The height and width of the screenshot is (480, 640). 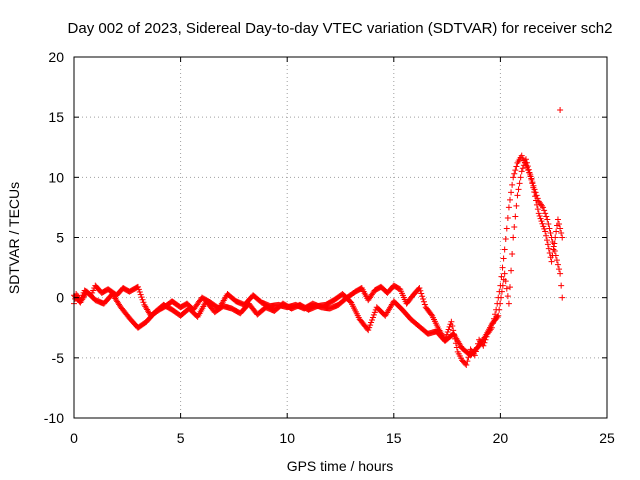 I want to click on y-tick-label: -10, so click(x=54, y=418).